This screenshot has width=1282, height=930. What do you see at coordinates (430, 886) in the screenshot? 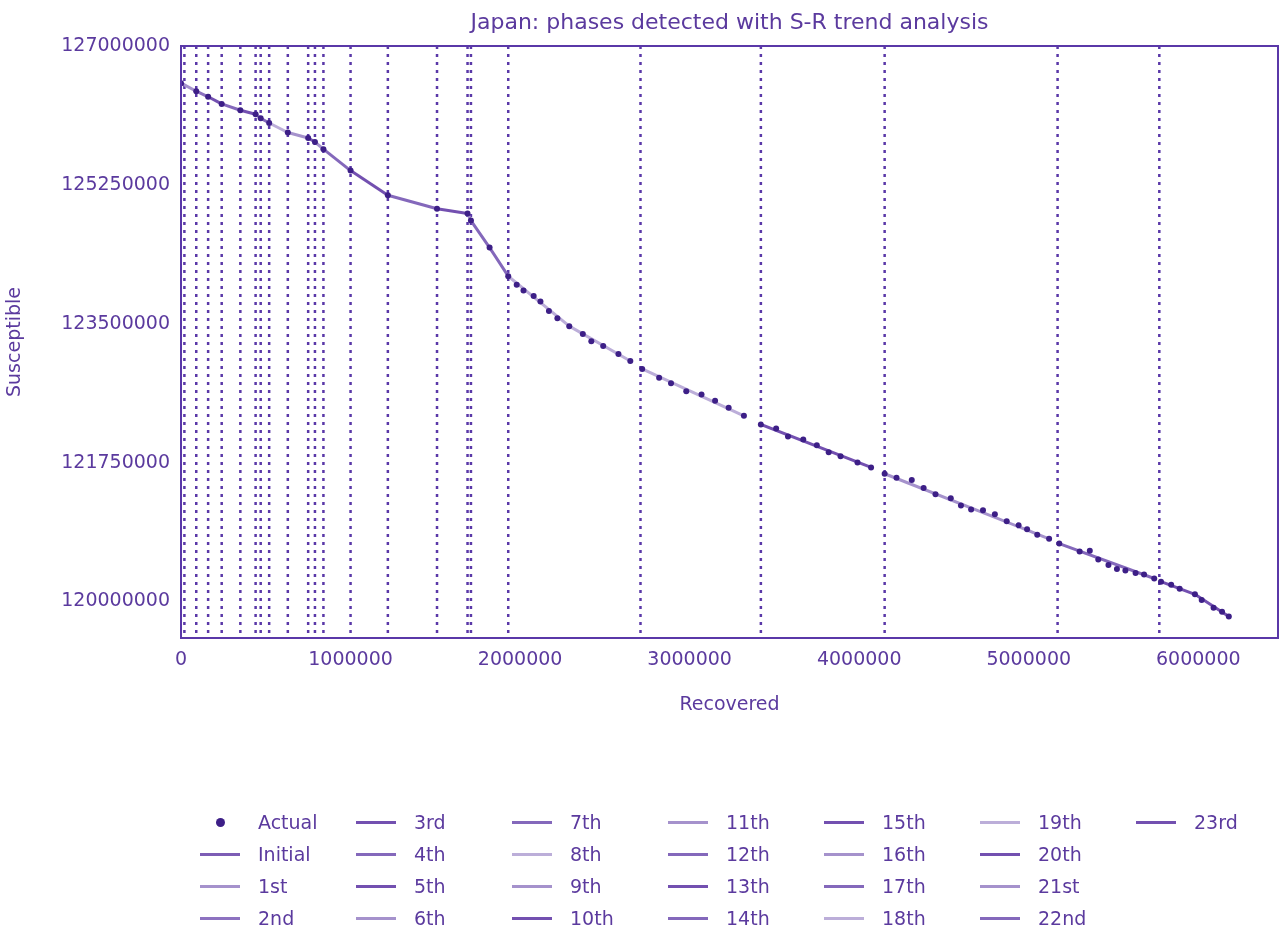
I see `legend-label: 5th` at bounding box center [430, 886].